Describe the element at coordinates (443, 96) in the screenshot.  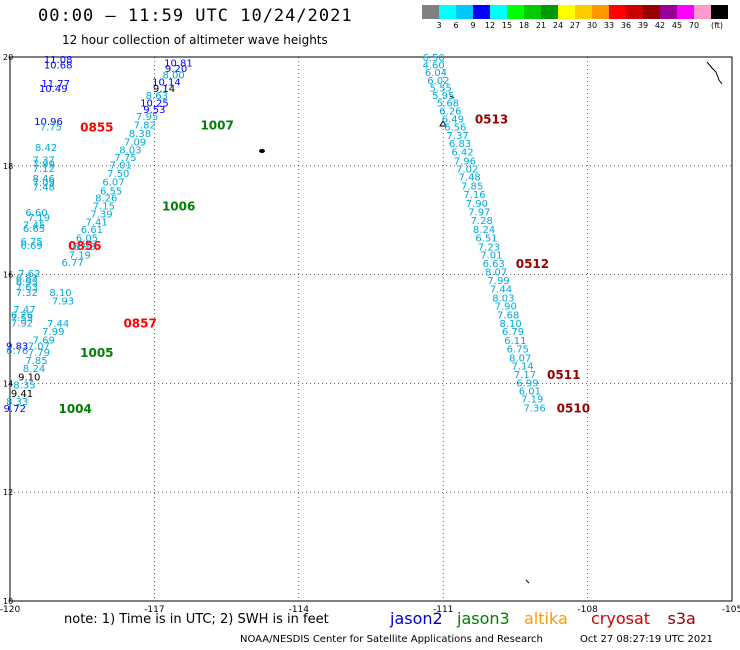
I see `wave-height-label: 5.95` at that location.